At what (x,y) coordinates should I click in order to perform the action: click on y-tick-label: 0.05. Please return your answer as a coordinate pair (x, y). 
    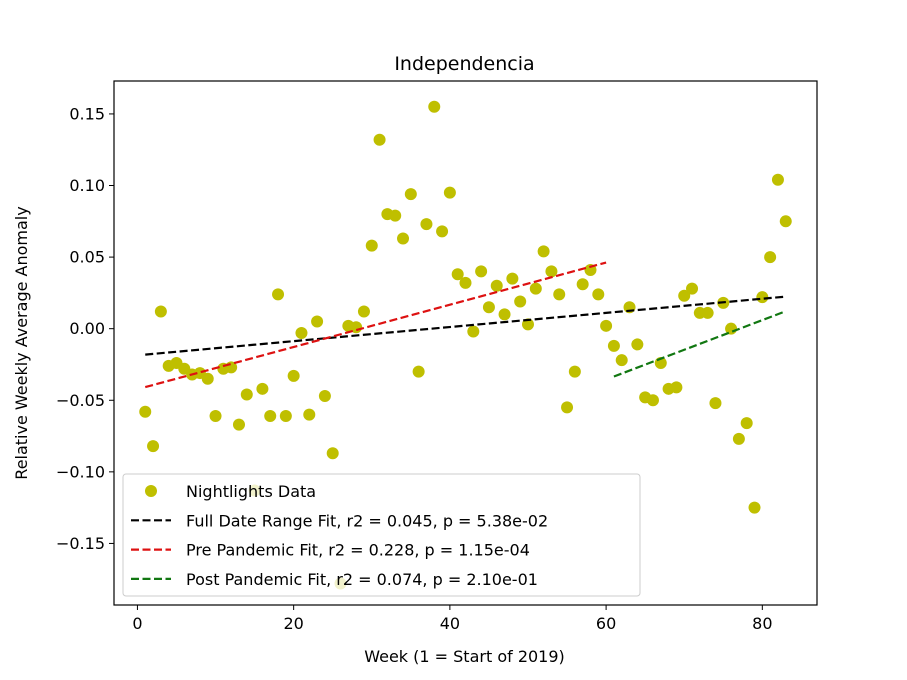
    Looking at the image, I should click on (87, 257).